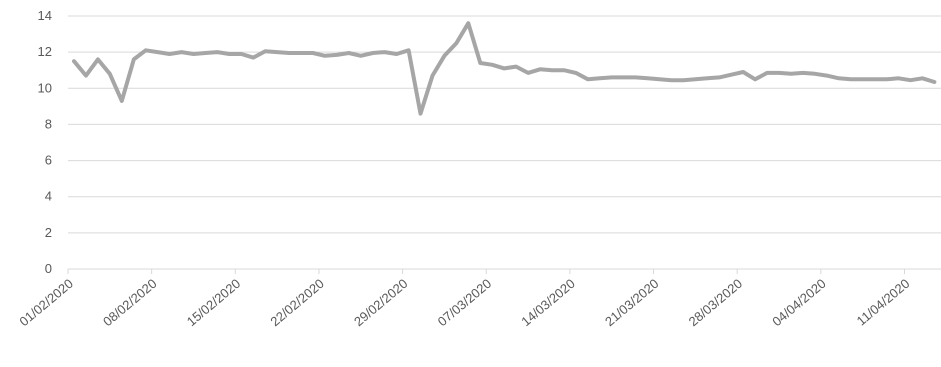 The image size is (941, 367). Describe the element at coordinates (45, 302) in the screenshot. I see `x-tick-label: 01/02/2020` at that location.